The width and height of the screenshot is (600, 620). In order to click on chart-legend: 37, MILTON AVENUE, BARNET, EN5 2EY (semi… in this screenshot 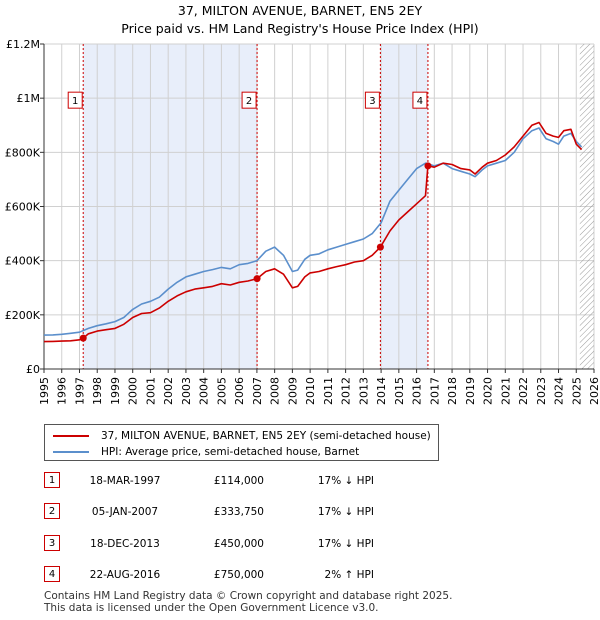, I will do `click(241, 442)`.